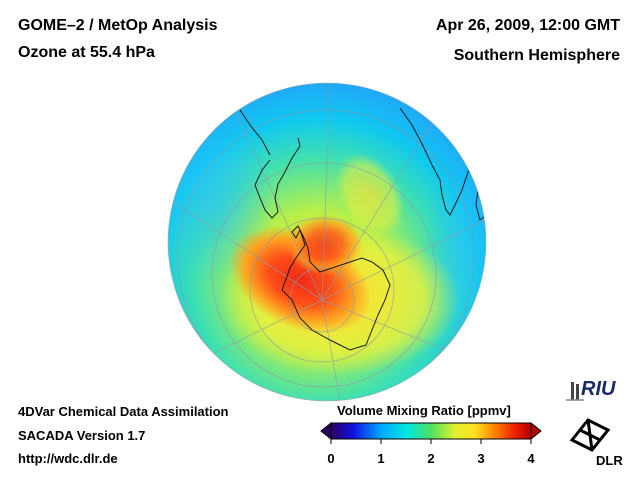  What do you see at coordinates (536, 431) in the screenshot?
I see `colorbar-high-arrow` at bounding box center [536, 431].